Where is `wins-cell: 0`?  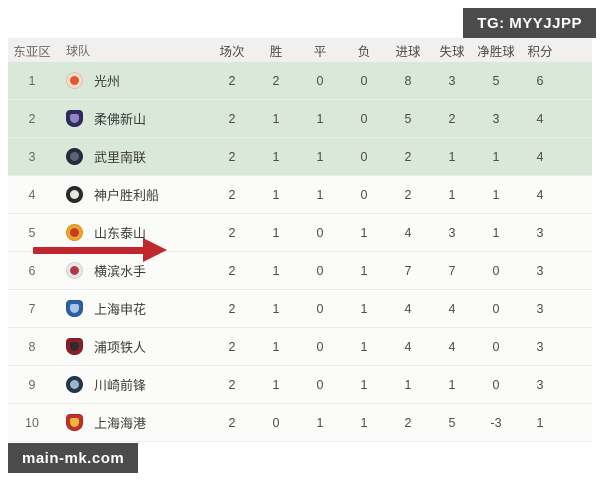
wins-cell: 0 is located at coordinates (276, 422).